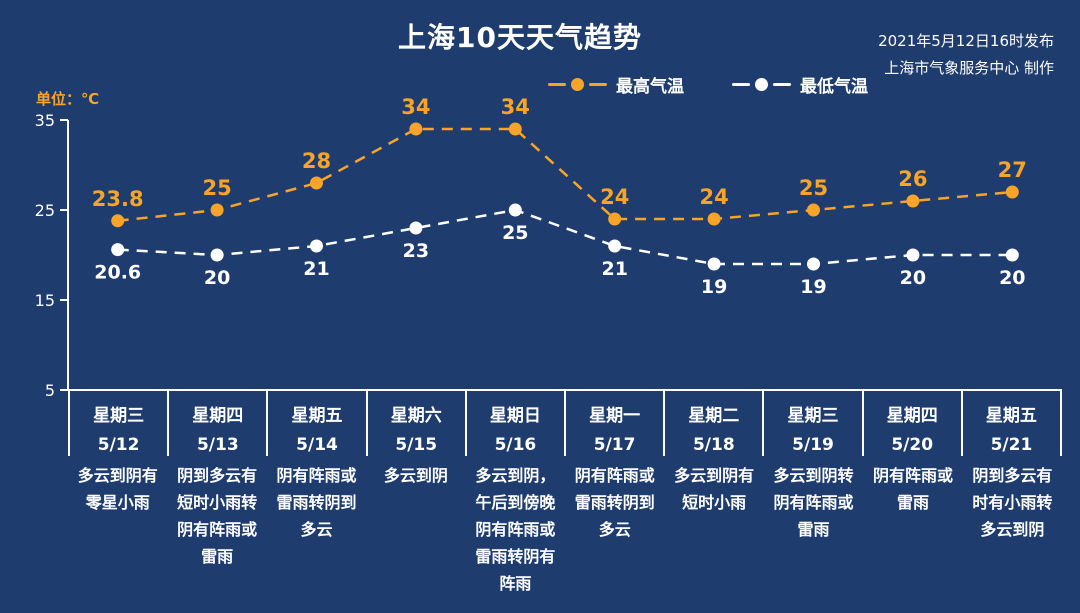 The image size is (1080, 613). Describe the element at coordinates (316, 161) in the screenshot. I see `max-temp-value: 28` at that location.